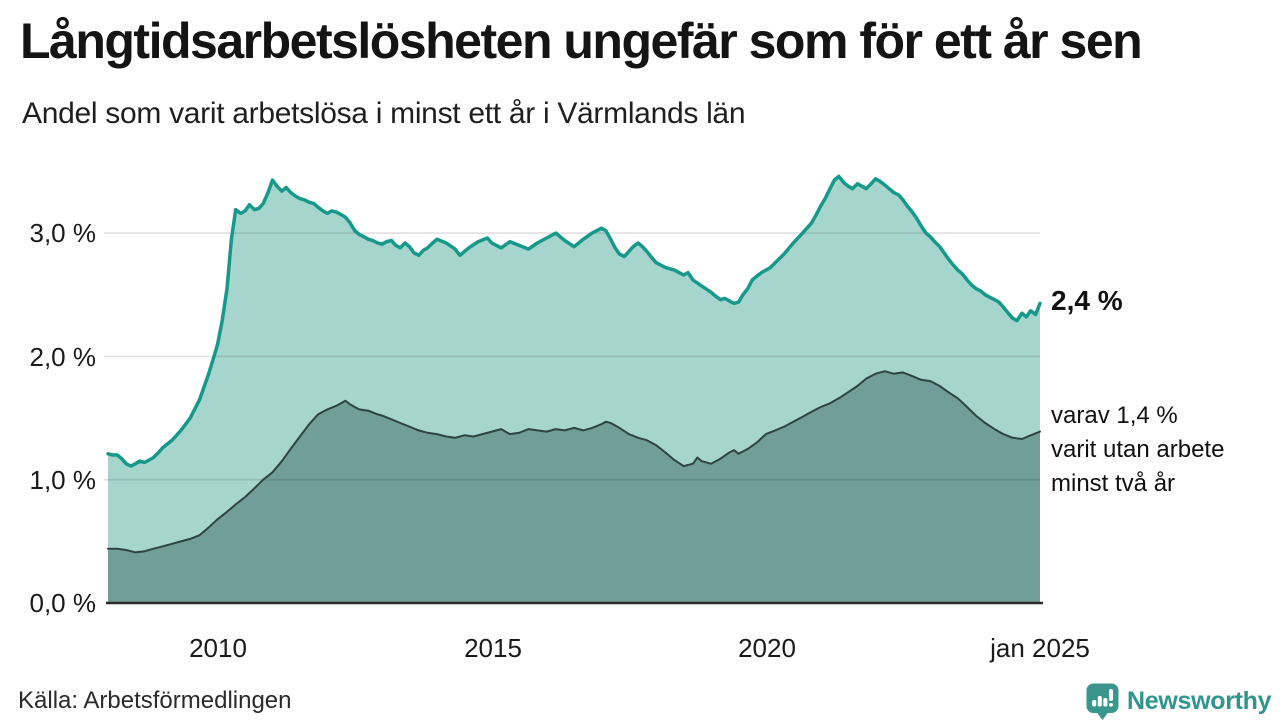  I want to click on latest-value-label: 2,4 %, so click(1087, 300).